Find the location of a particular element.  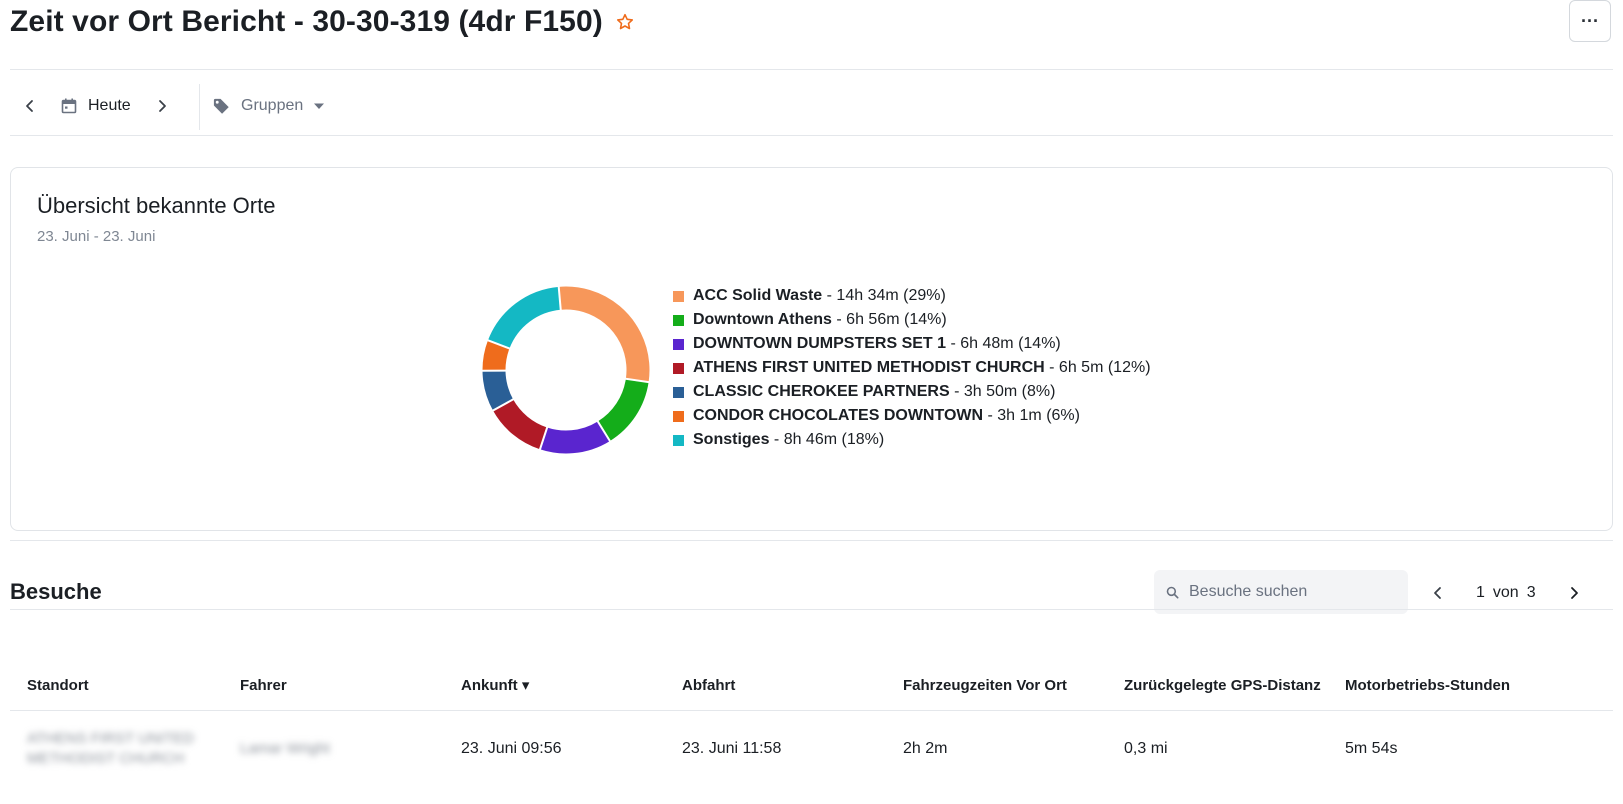

legend-value: - 6h 48m (14%) is located at coordinates (1003, 343).